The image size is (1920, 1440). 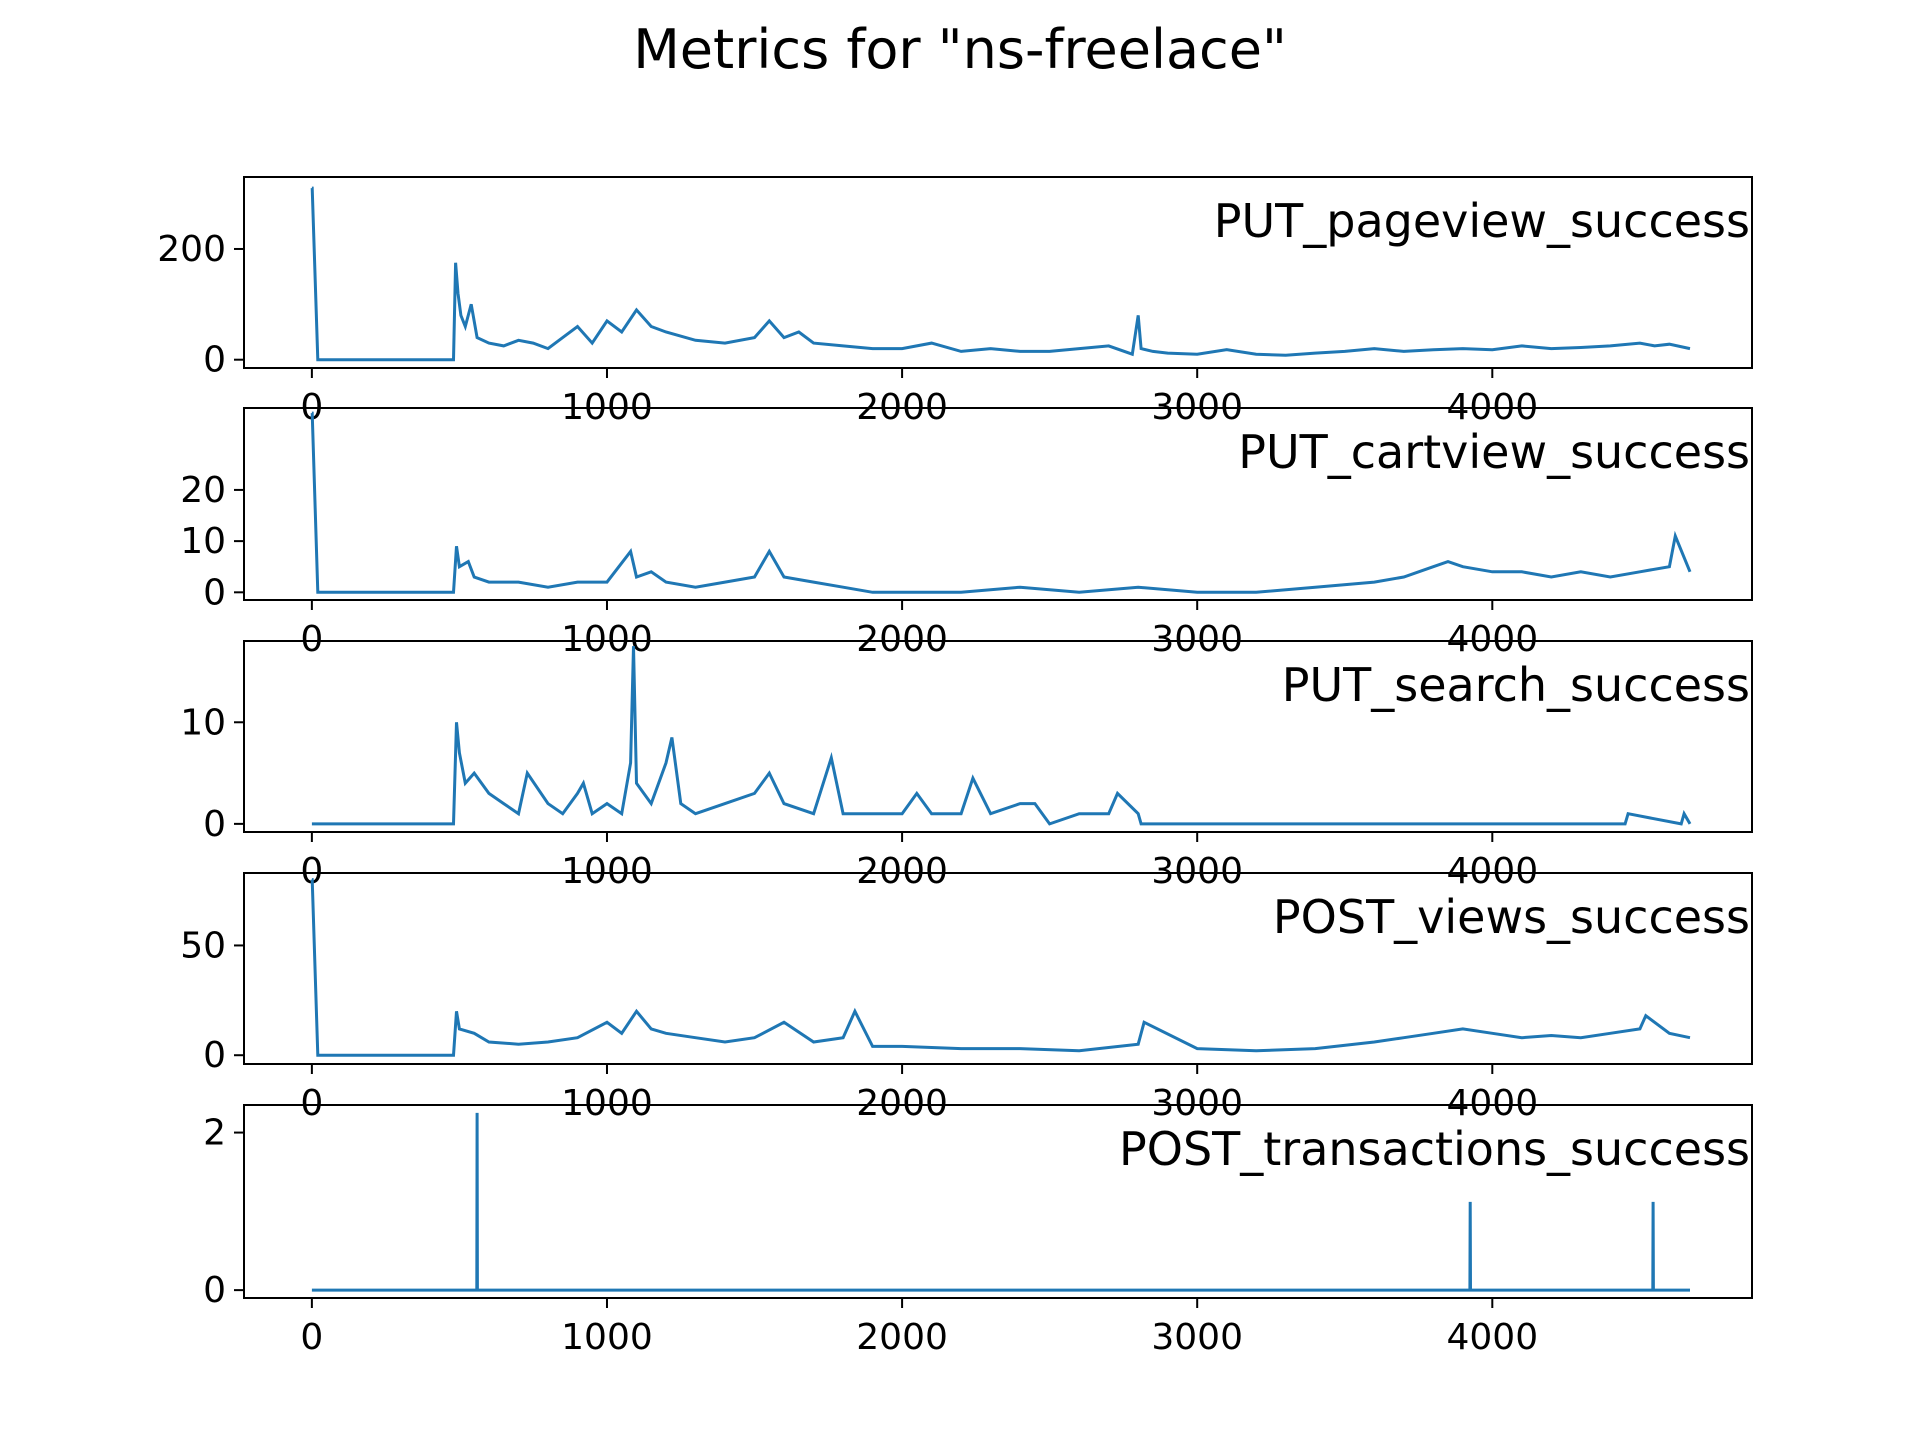 I want to click on series-line-PUT_pageview_success, so click(x=1000, y=274).